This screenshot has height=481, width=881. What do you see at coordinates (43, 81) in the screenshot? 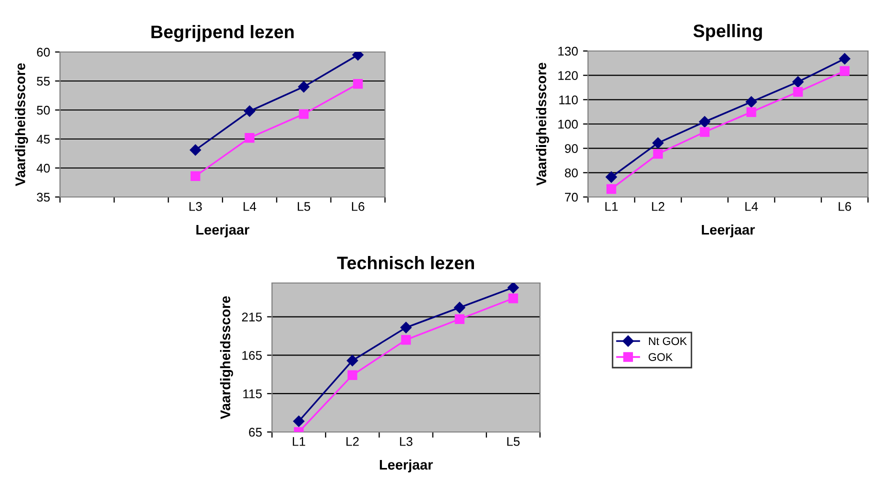
I see `y-tick-label: 55` at bounding box center [43, 81].